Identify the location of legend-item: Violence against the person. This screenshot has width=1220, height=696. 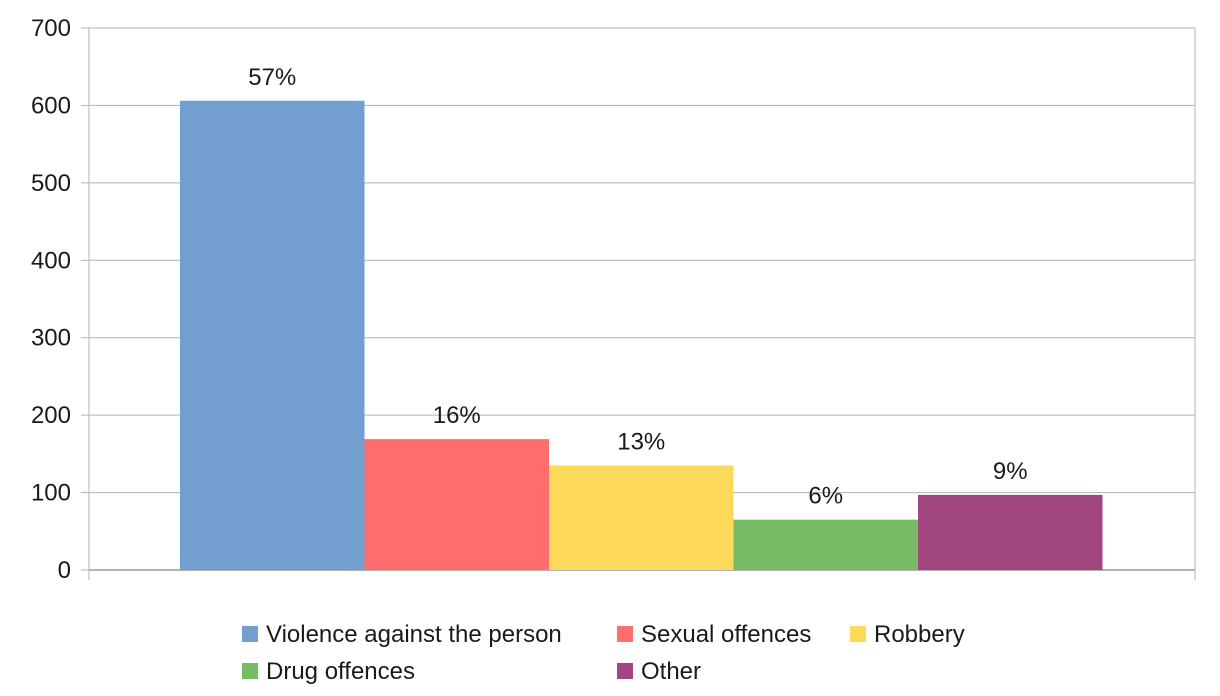
(402, 634).